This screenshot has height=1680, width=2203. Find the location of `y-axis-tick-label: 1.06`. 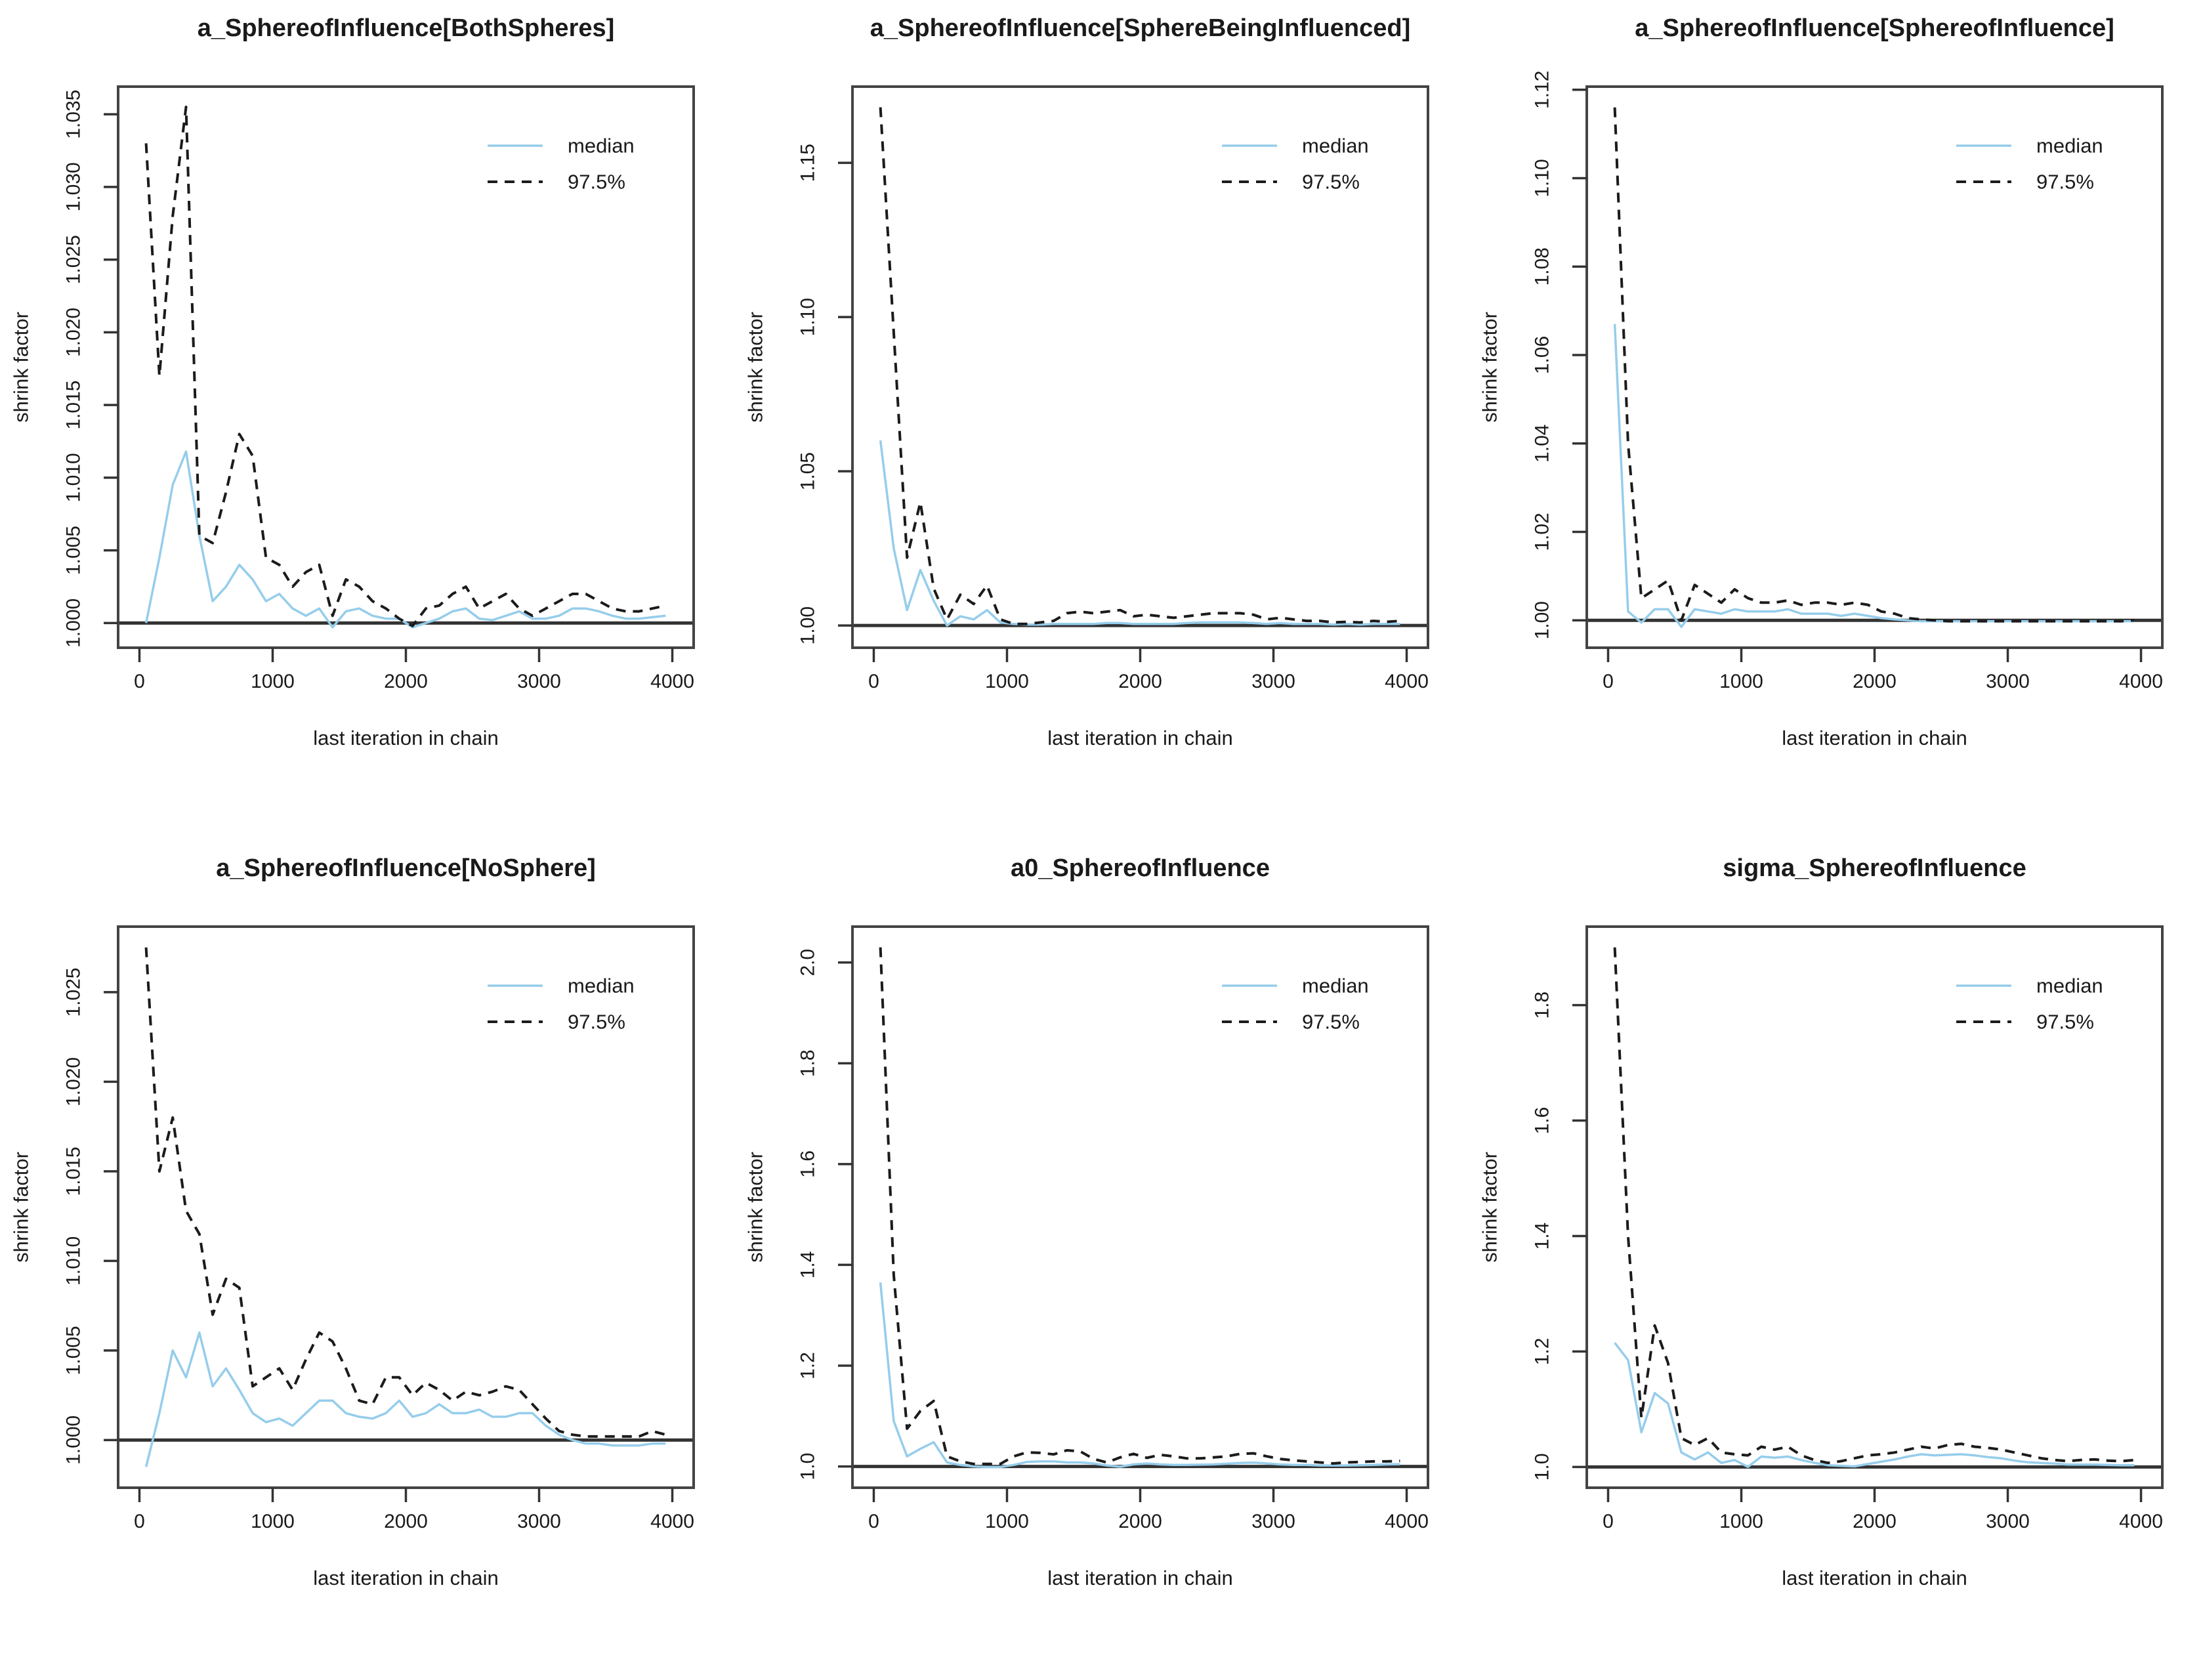

y-axis-tick-label: 1.06 is located at coordinates (1543, 355).